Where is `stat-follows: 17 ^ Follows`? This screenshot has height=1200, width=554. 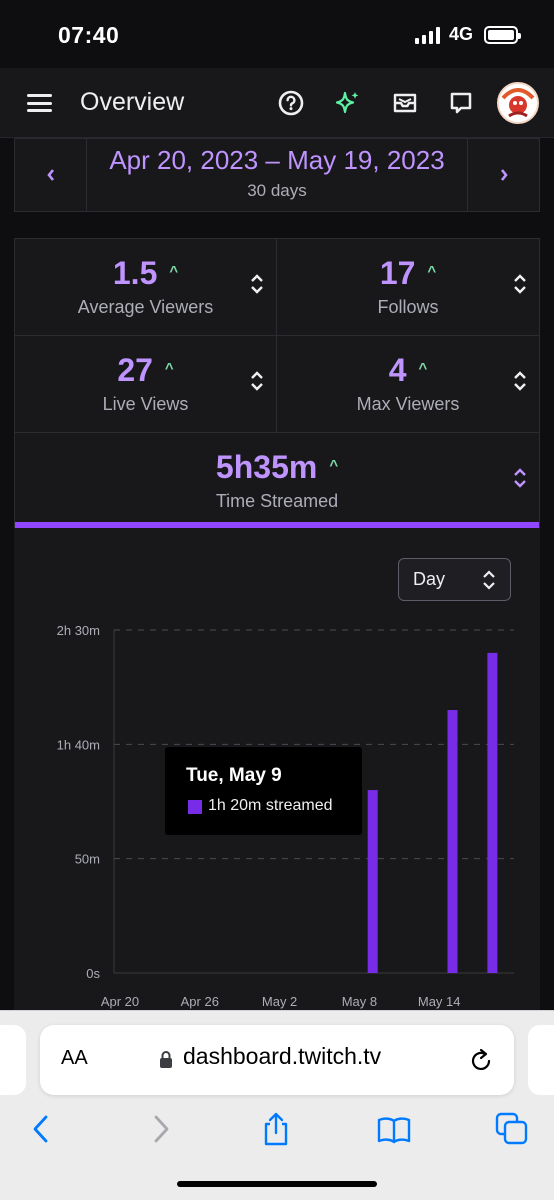
stat-follows: 17 ^ Follows is located at coordinates (408, 287).